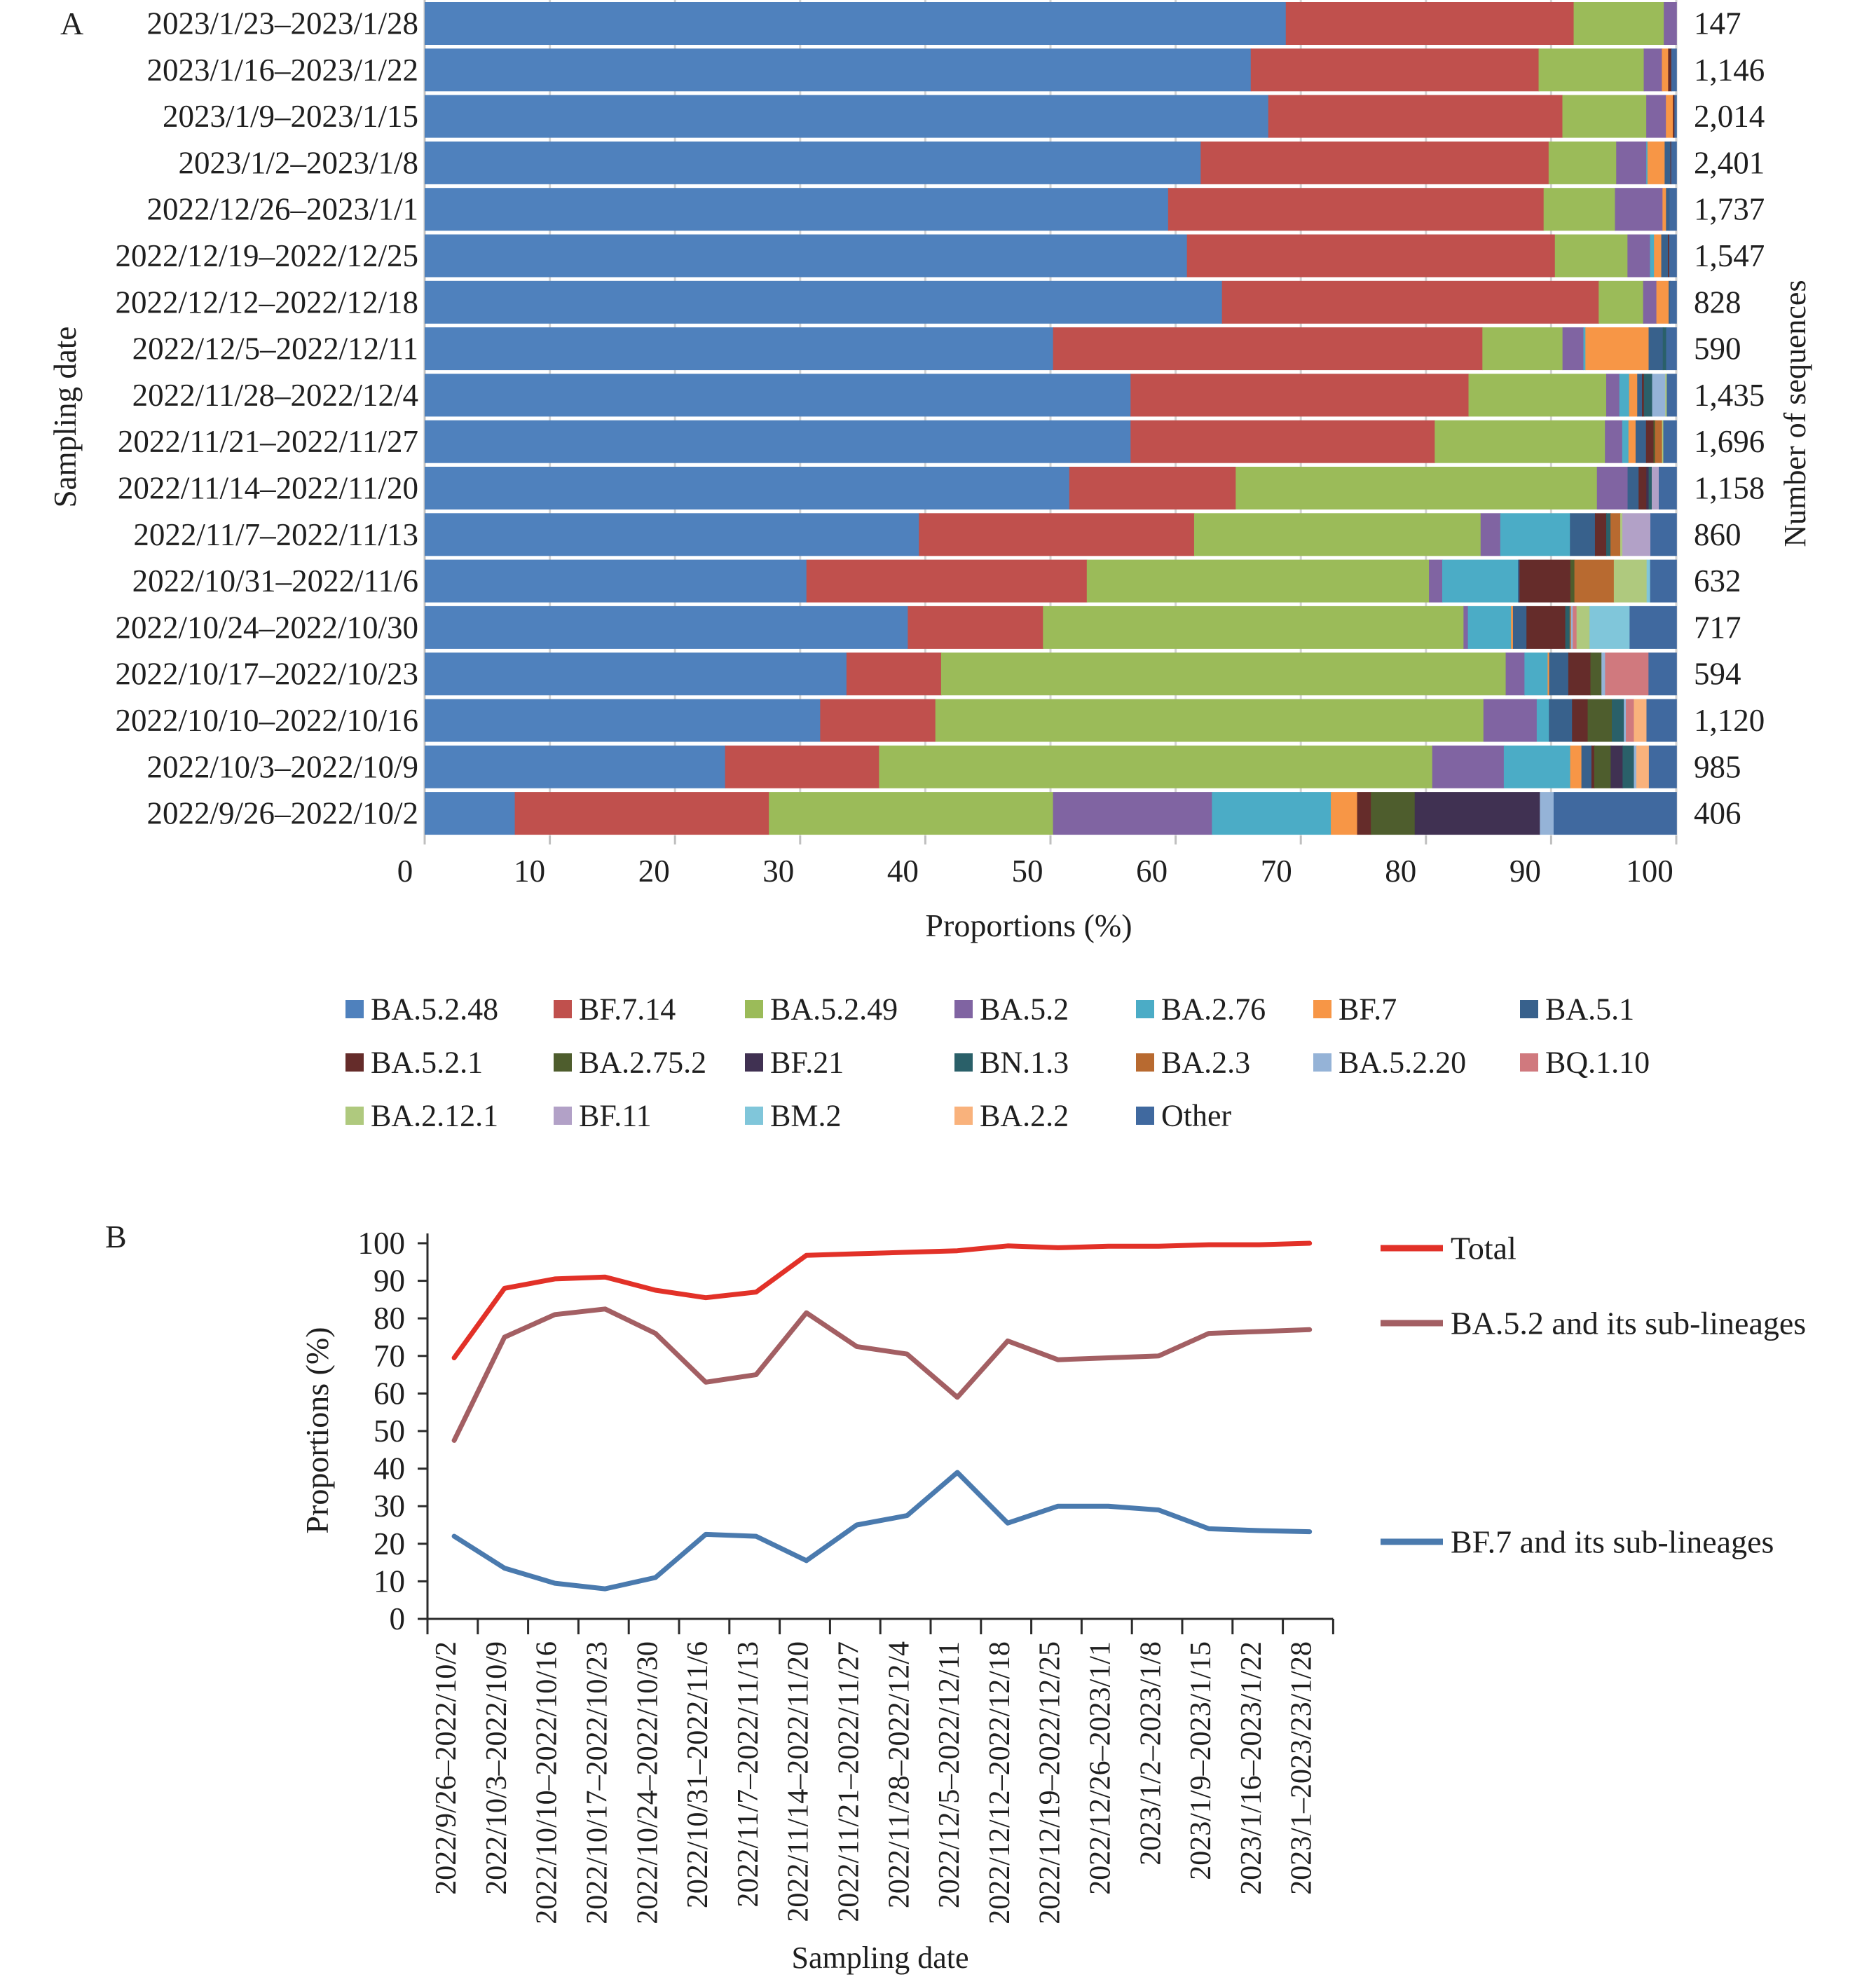  I want to click on svg-text: 2,401, so click(1729, 162).